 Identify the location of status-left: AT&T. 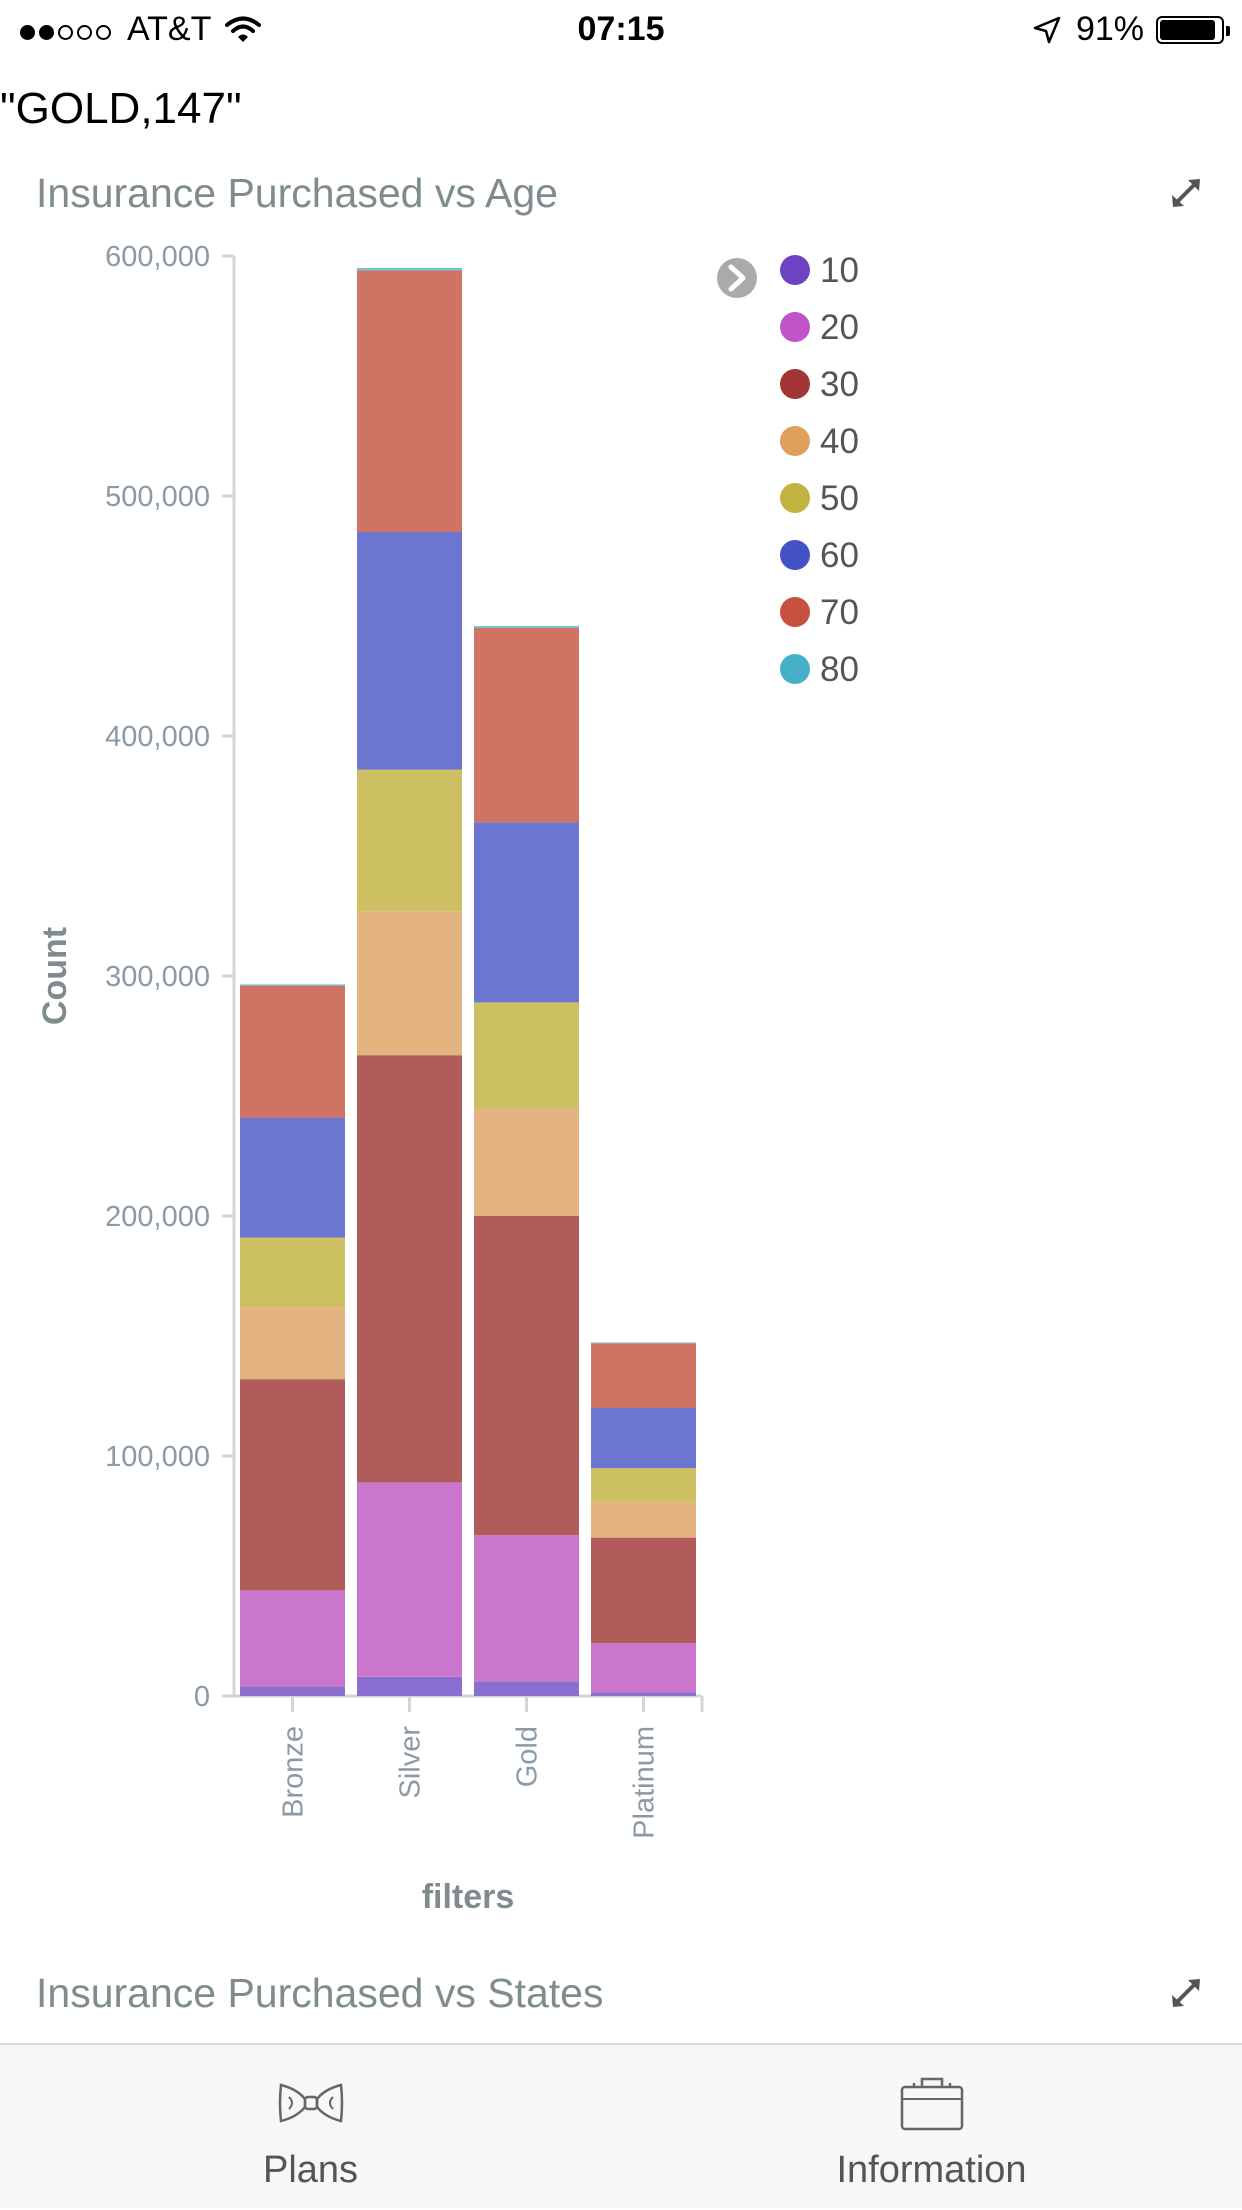
(141, 29).